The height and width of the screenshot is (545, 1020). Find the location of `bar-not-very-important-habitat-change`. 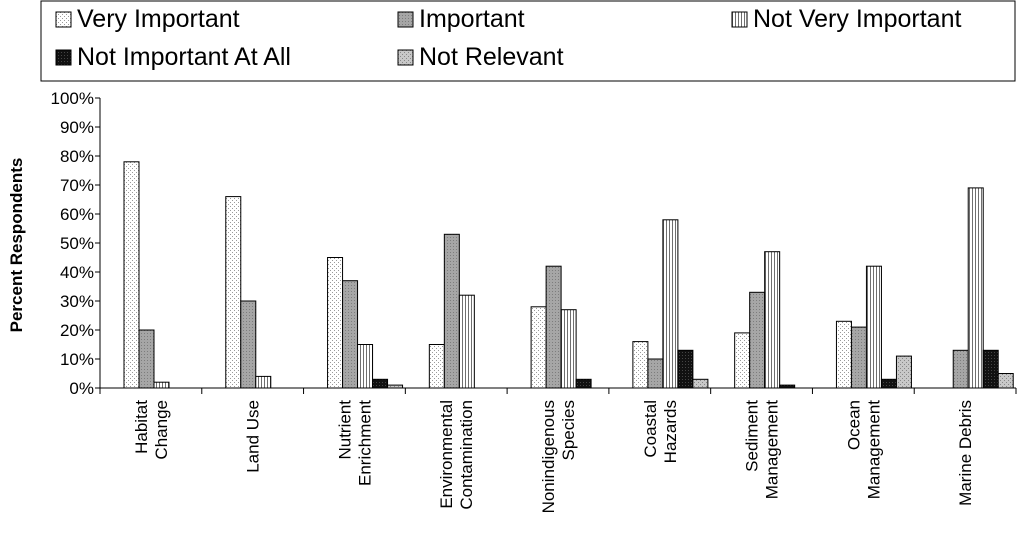

bar-not-very-important-habitat-change is located at coordinates (161, 385).